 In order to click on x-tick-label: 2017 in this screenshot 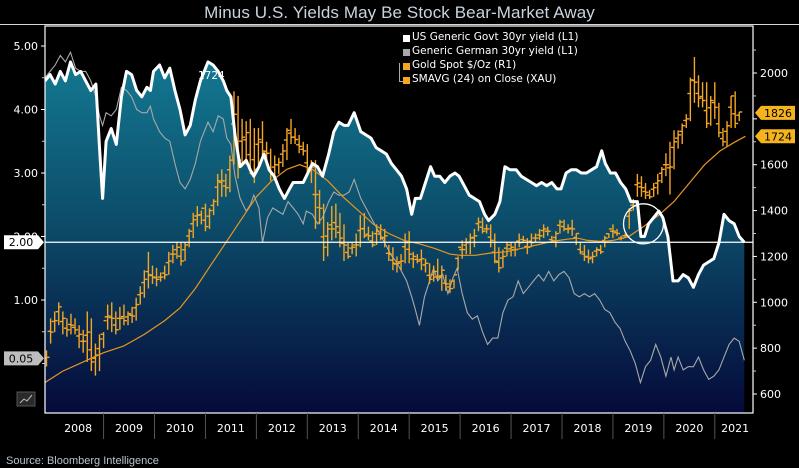, I will do `click(537, 428)`.